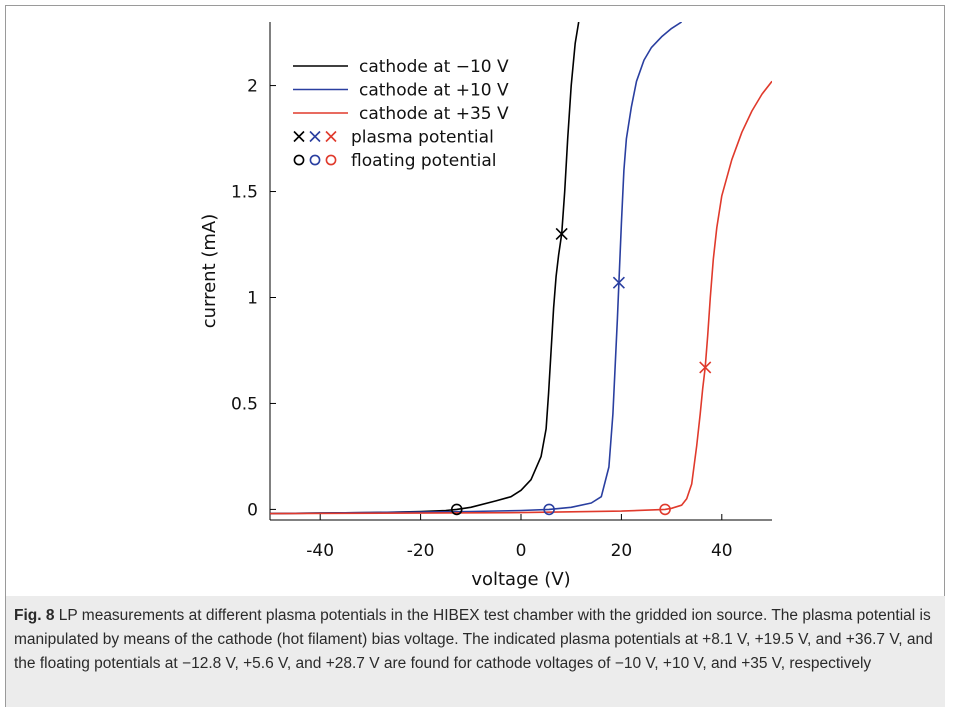 The height and width of the screenshot is (720, 953). What do you see at coordinates (434, 67) in the screenshot?
I see `legend-label: cathode at −10 V` at bounding box center [434, 67].